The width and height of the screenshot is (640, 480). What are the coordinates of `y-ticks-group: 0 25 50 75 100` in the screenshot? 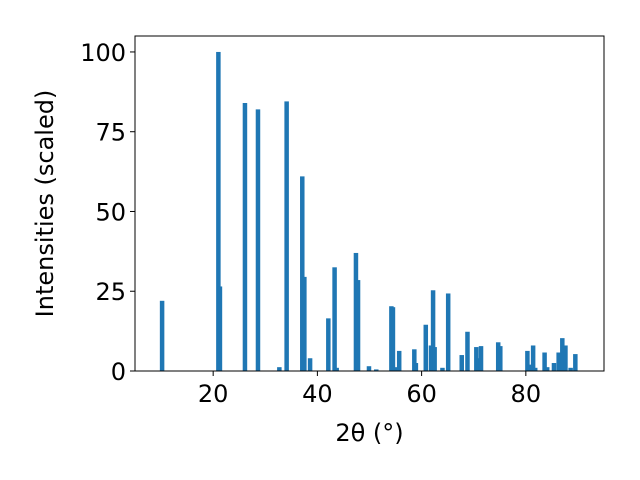 It's located at (107, 212).